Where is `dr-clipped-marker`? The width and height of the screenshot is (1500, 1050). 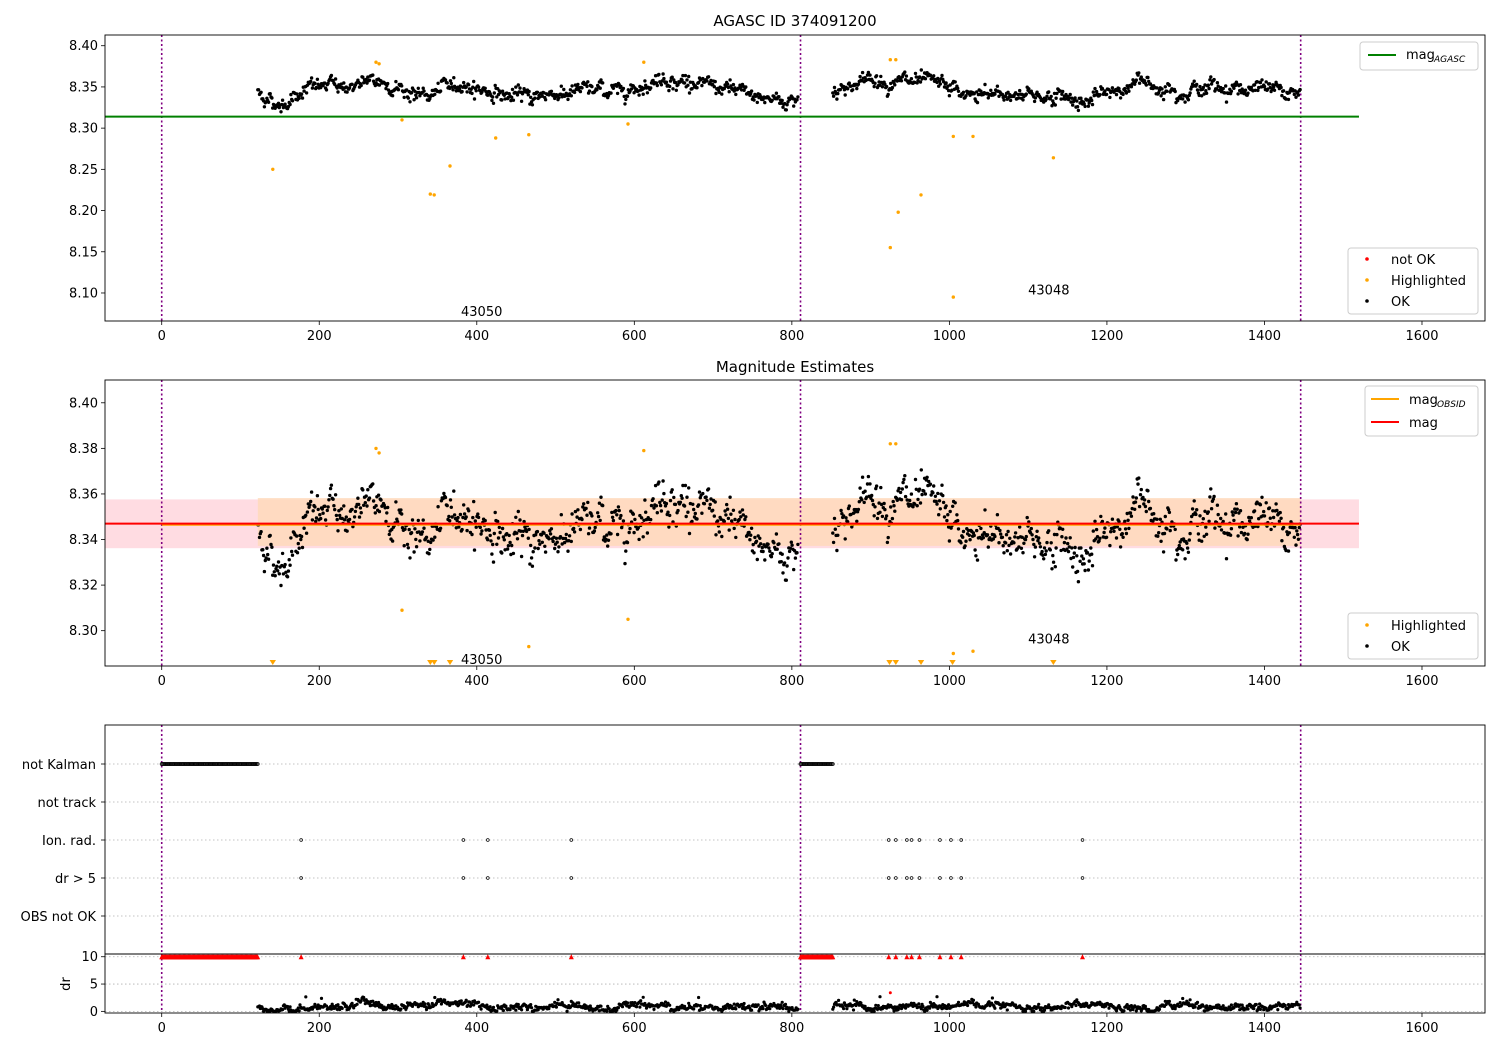
dr-clipped-marker is located at coordinates (488, 957).